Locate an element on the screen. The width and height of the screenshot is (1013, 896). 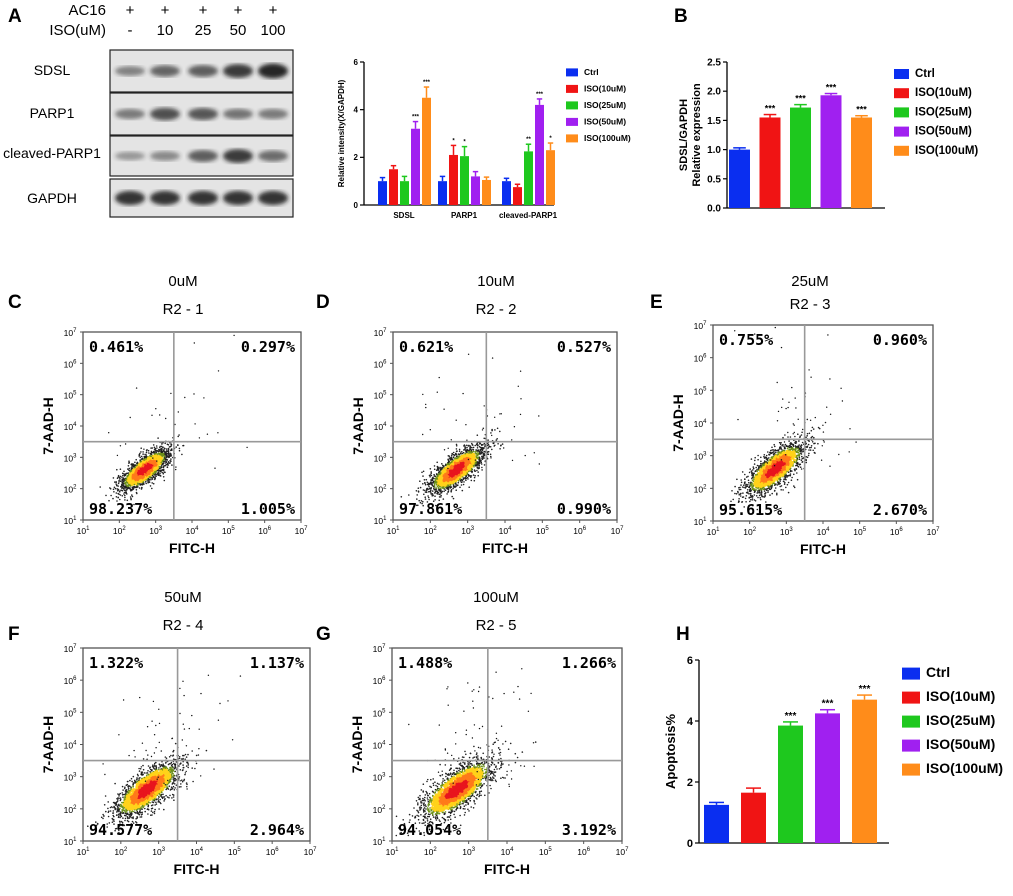
ac16-sign: + is located at coordinates (203, 10).